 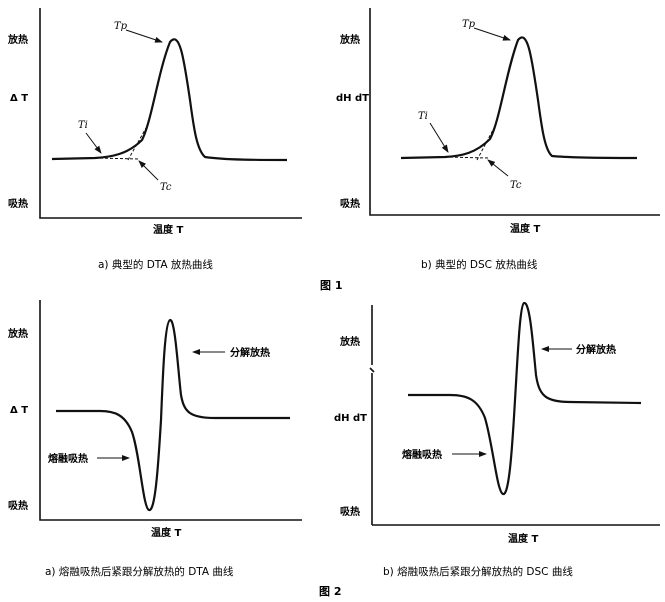 I want to click on fig1a-y-delta-label: Δ T, so click(x=19, y=98).